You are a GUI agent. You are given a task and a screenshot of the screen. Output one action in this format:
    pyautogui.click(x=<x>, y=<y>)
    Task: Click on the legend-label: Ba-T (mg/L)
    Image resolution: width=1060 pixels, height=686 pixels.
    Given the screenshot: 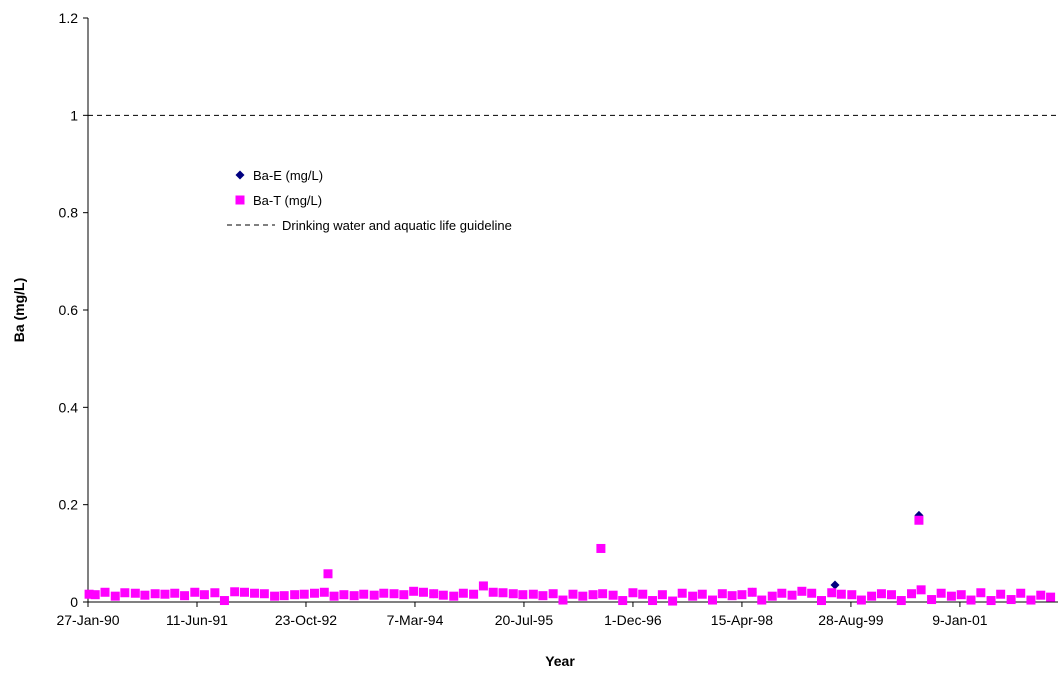 What is the action you would take?
    pyautogui.click(x=287, y=200)
    